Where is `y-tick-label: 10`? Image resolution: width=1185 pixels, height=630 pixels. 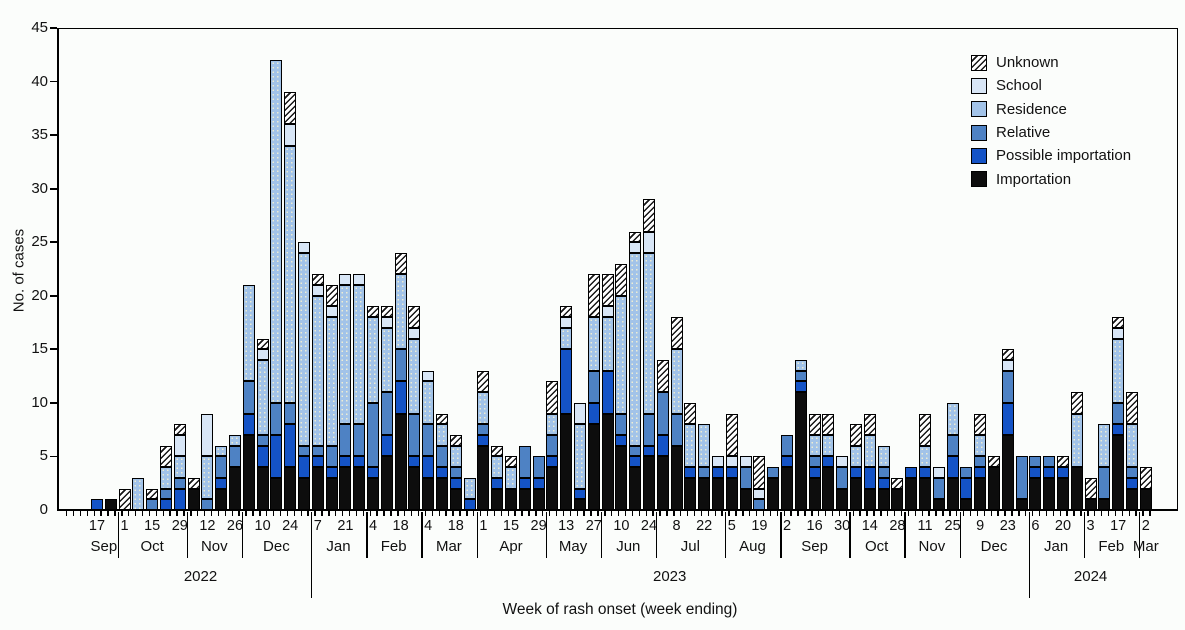 y-tick-label: 10 is located at coordinates (39, 402).